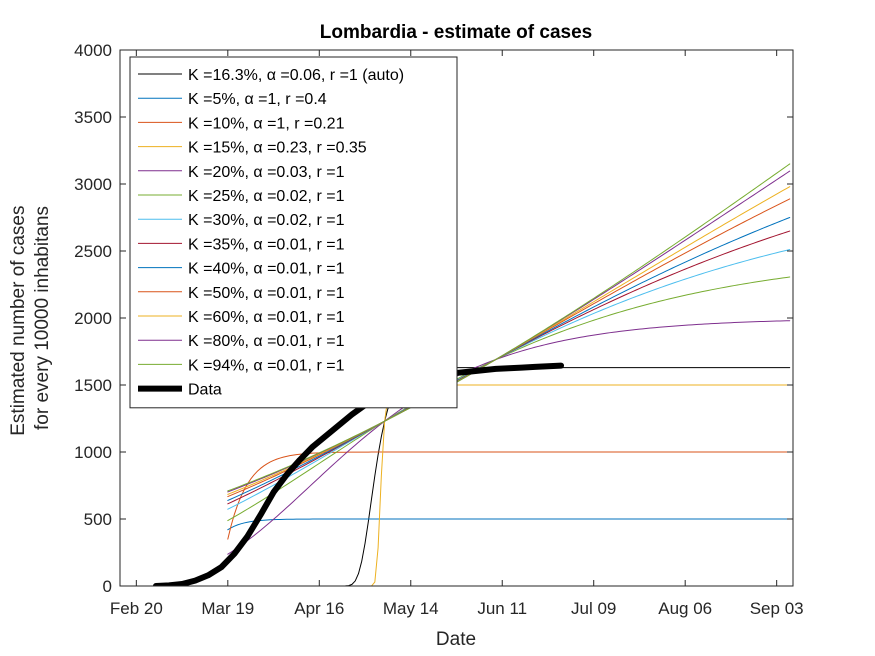 The image size is (875, 656). I want to click on legend-entry-label: K =5%, α =1, r =0.4, so click(257, 99).